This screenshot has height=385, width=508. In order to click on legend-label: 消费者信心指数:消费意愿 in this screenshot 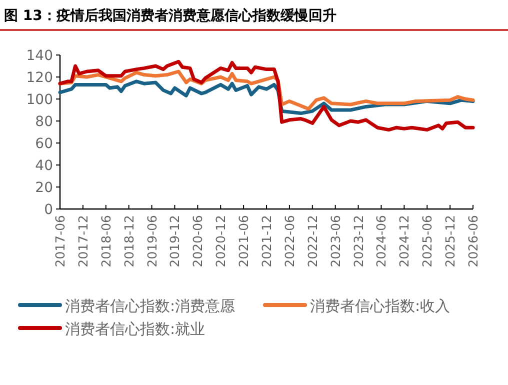, I will do `click(150, 306)`.